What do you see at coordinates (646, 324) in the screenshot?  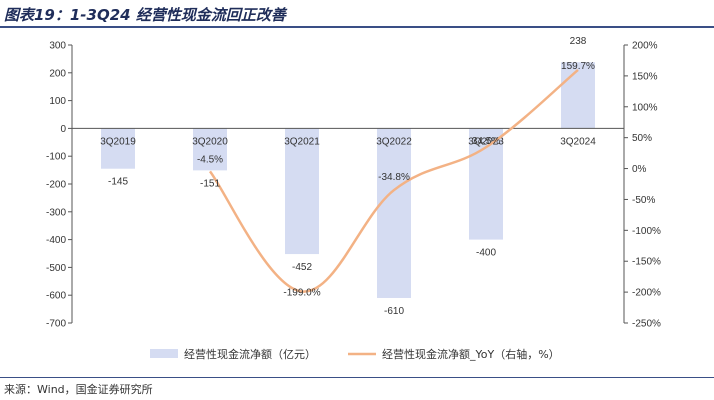 I see `right-tick-label: -250%` at bounding box center [646, 324].